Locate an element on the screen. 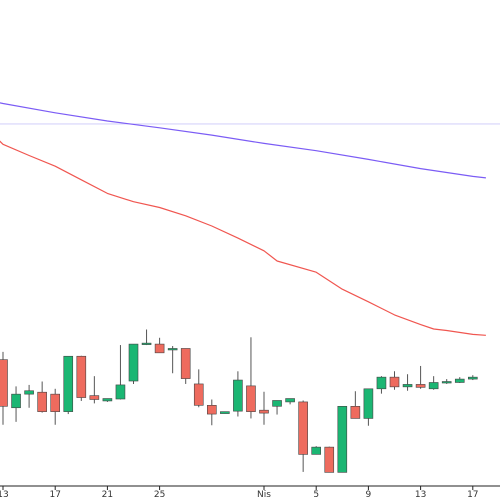 The height and width of the screenshot is (500, 500). x-axis: 13 17 21 25 Nis 5 9 13 17 is located at coordinates (250, 492).